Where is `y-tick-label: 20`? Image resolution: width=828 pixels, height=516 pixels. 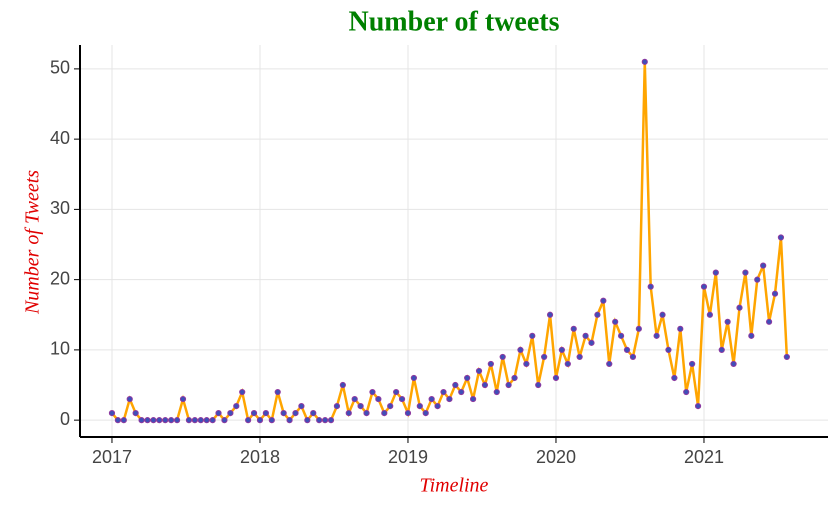
y-tick-label: 20 is located at coordinates (60, 278).